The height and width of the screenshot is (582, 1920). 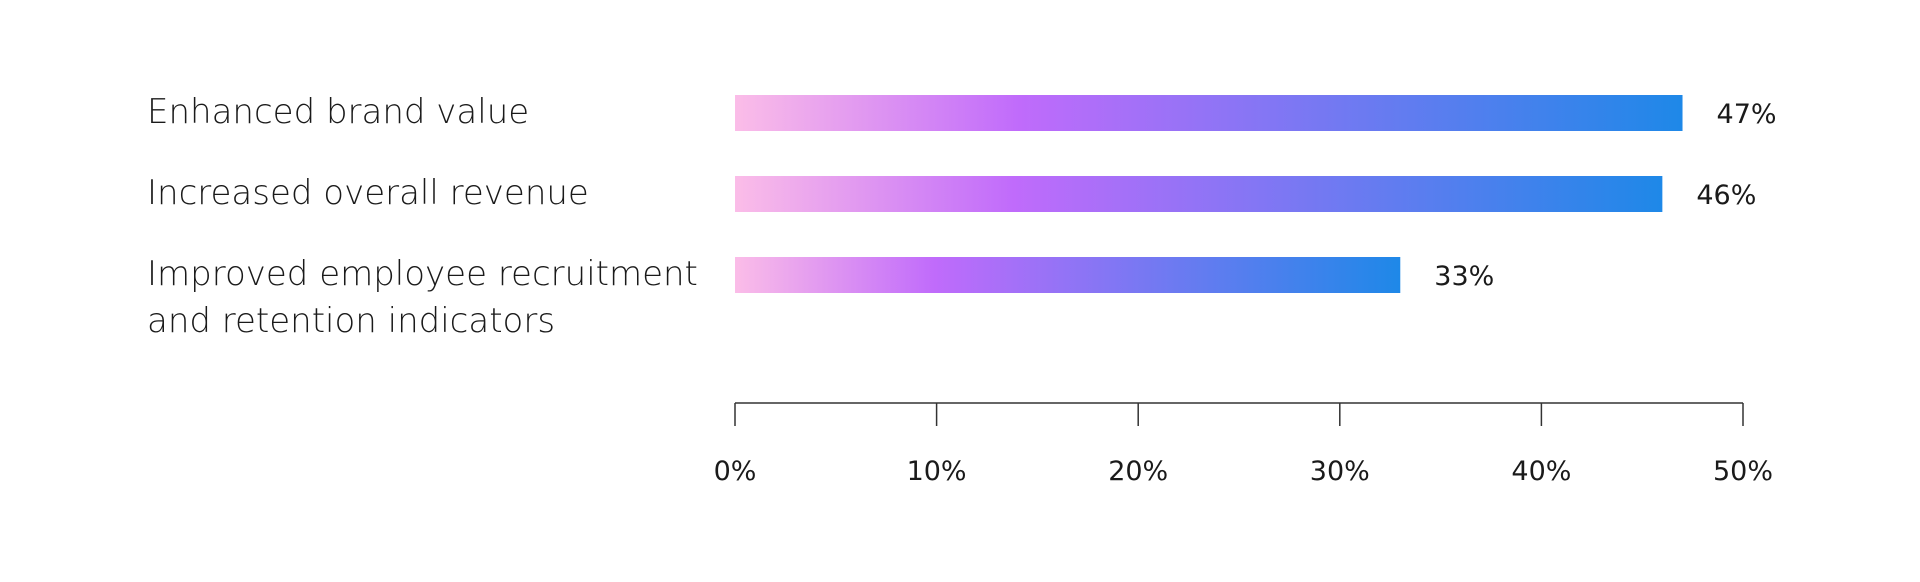 What do you see at coordinates (1541, 471) in the screenshot?
I see `x-tick-label: 40%` at bounding box center [1541, 471].